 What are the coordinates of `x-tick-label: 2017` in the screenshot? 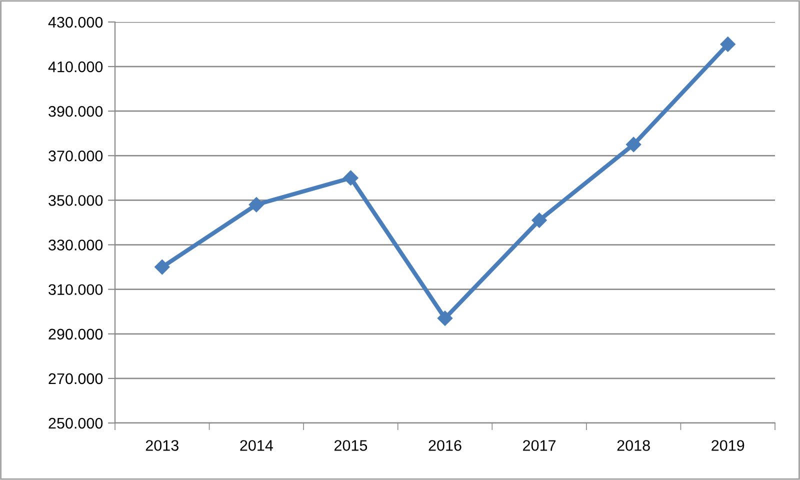 It's located at (539, 445).